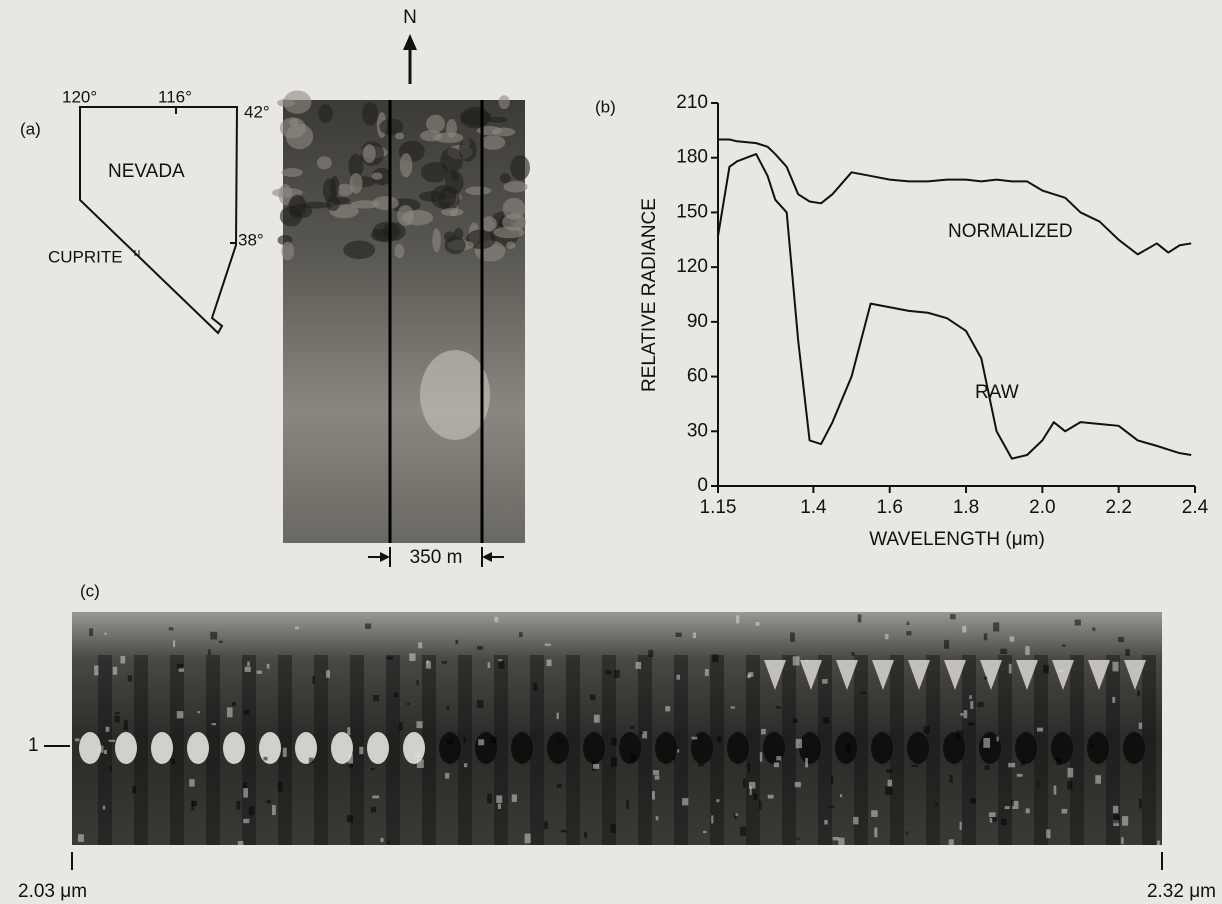 The image size is (1222, 904). What do you see at coordinates (1118, 507) in the screenshot?
I see `x-tick-label: 2.2` at bounding box center [1118, 507].